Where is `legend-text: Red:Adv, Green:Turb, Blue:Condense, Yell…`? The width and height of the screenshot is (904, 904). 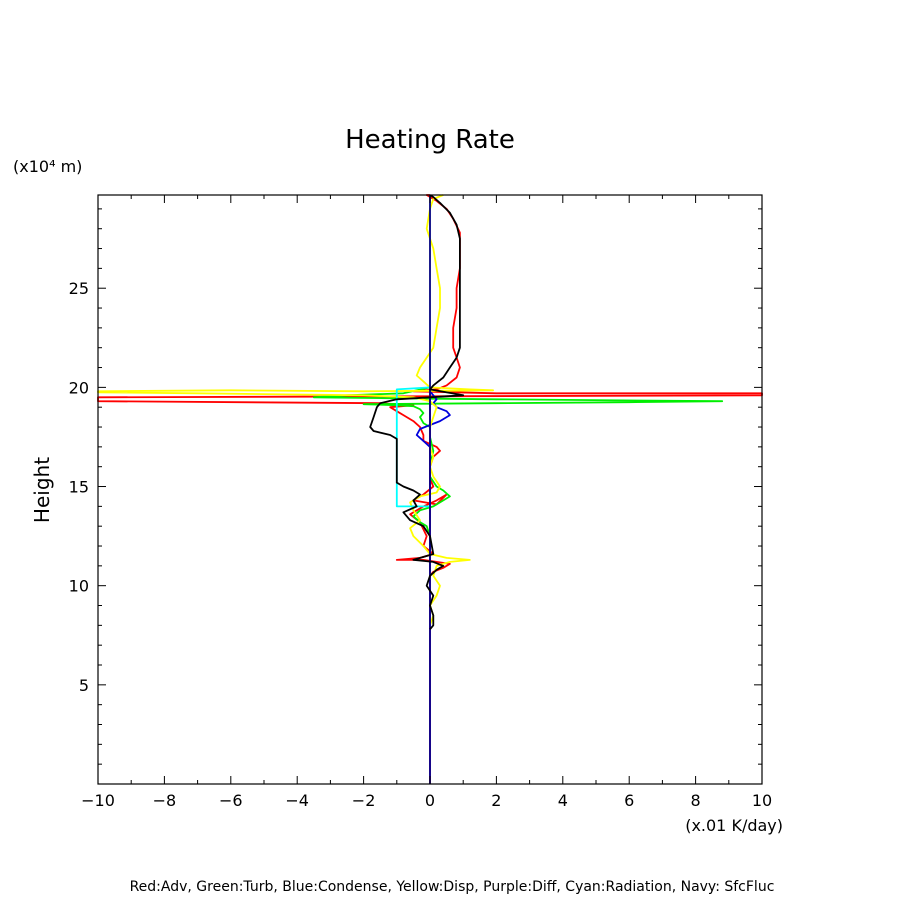 legend-text: Red:Adv, Green:Turb, Blue:Condense, Yell… is located at coordinates (452, 887).